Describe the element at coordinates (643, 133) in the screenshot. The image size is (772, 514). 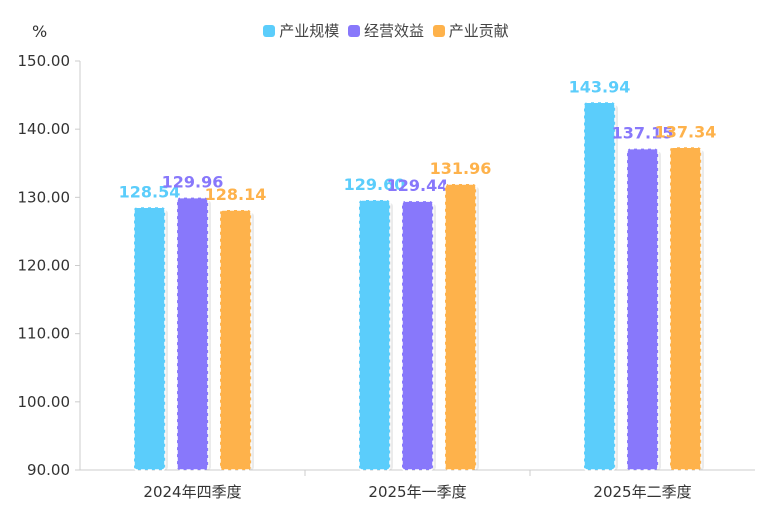
I see `data-label: 137.15` at that location.